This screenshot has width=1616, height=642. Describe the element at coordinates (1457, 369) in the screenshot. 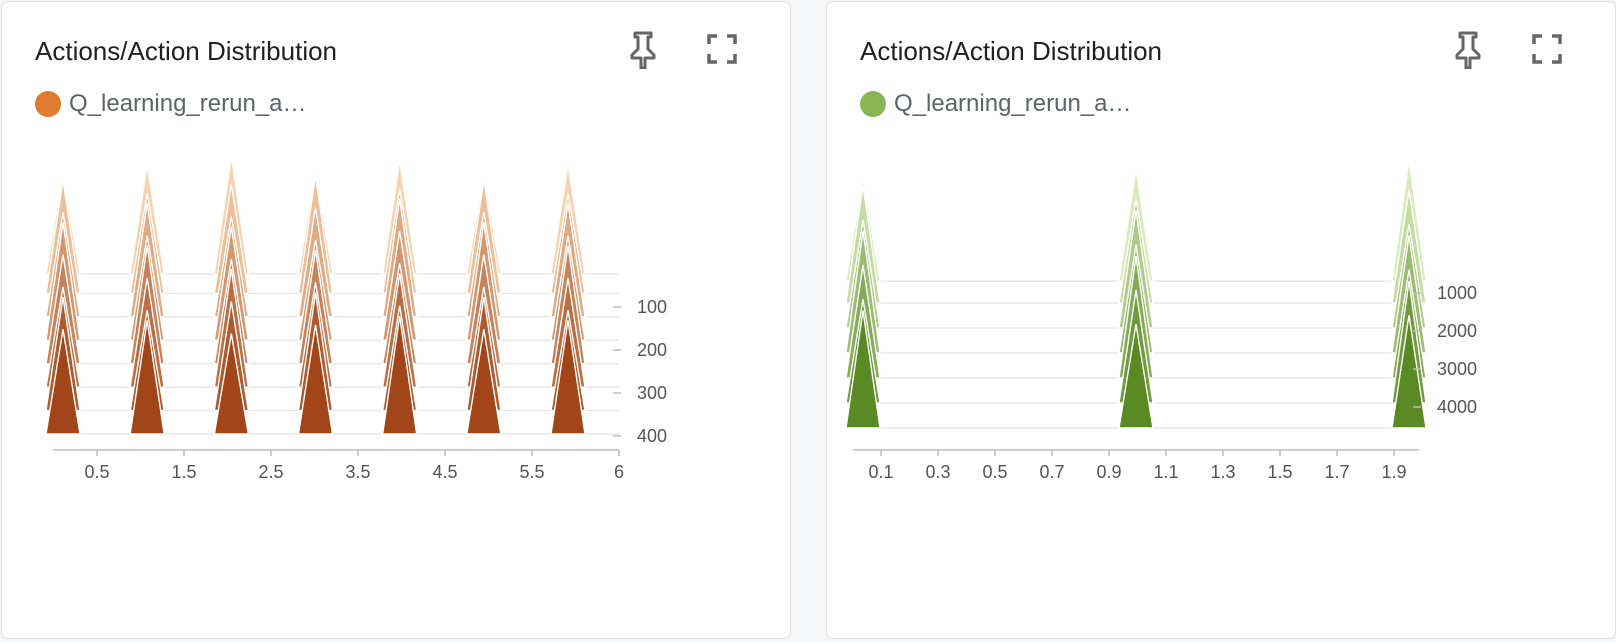

I see `y-tick-label: 3000` at that location.